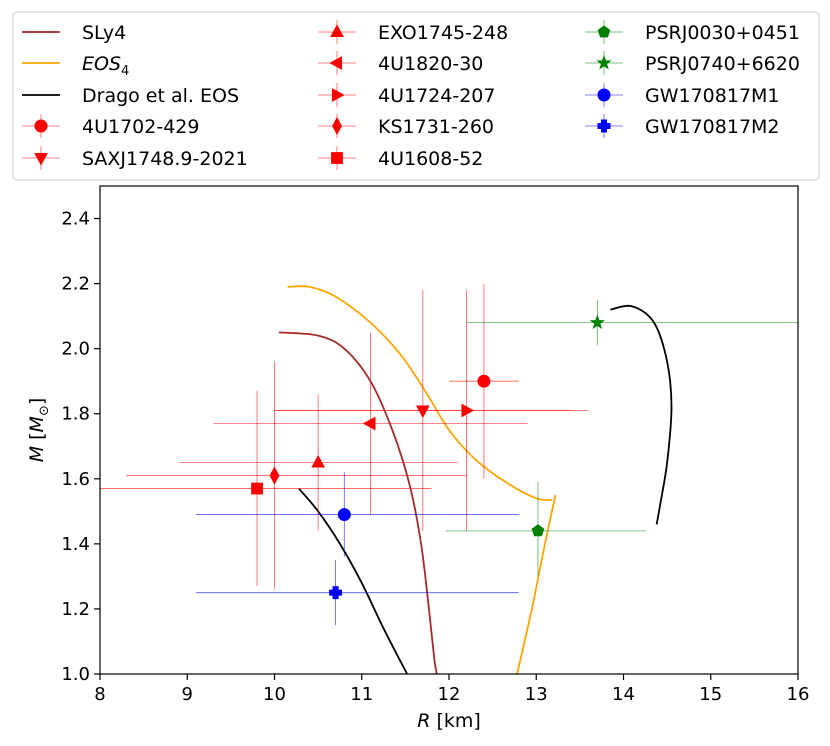 This screenshot has width=830, height=746. Describe the element at coordinates (37, 424) in the screenshot. I see `y-axis-unit-var: M` at that location.